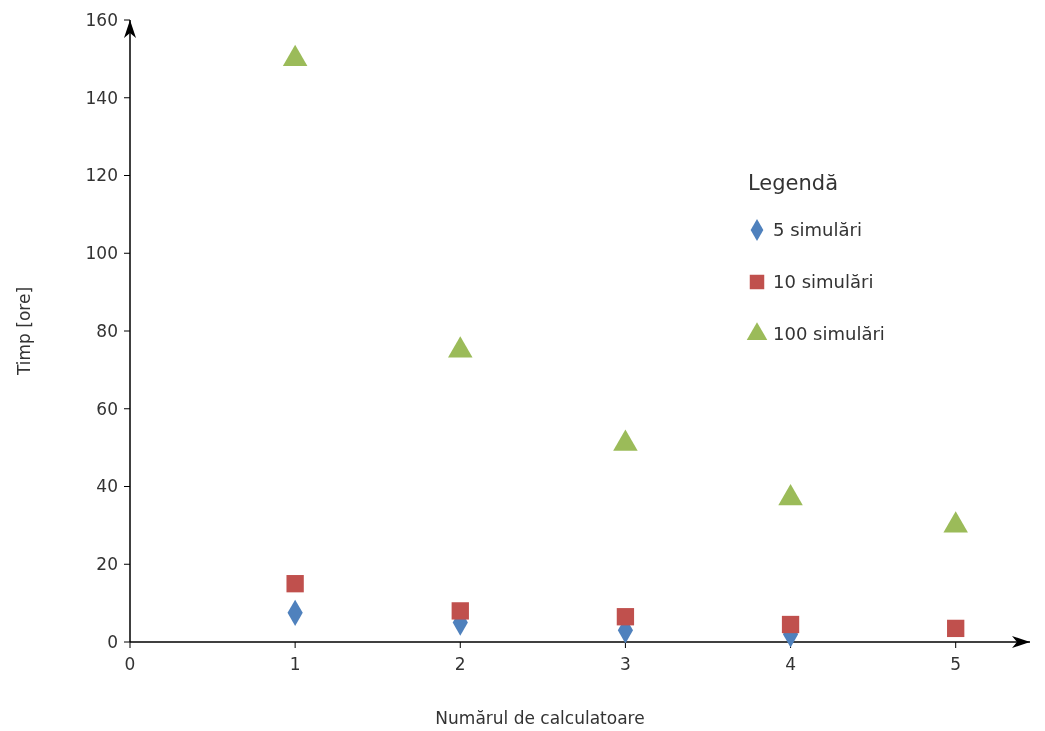  I want to click on y-tick-label: 120, so click(101, 175).